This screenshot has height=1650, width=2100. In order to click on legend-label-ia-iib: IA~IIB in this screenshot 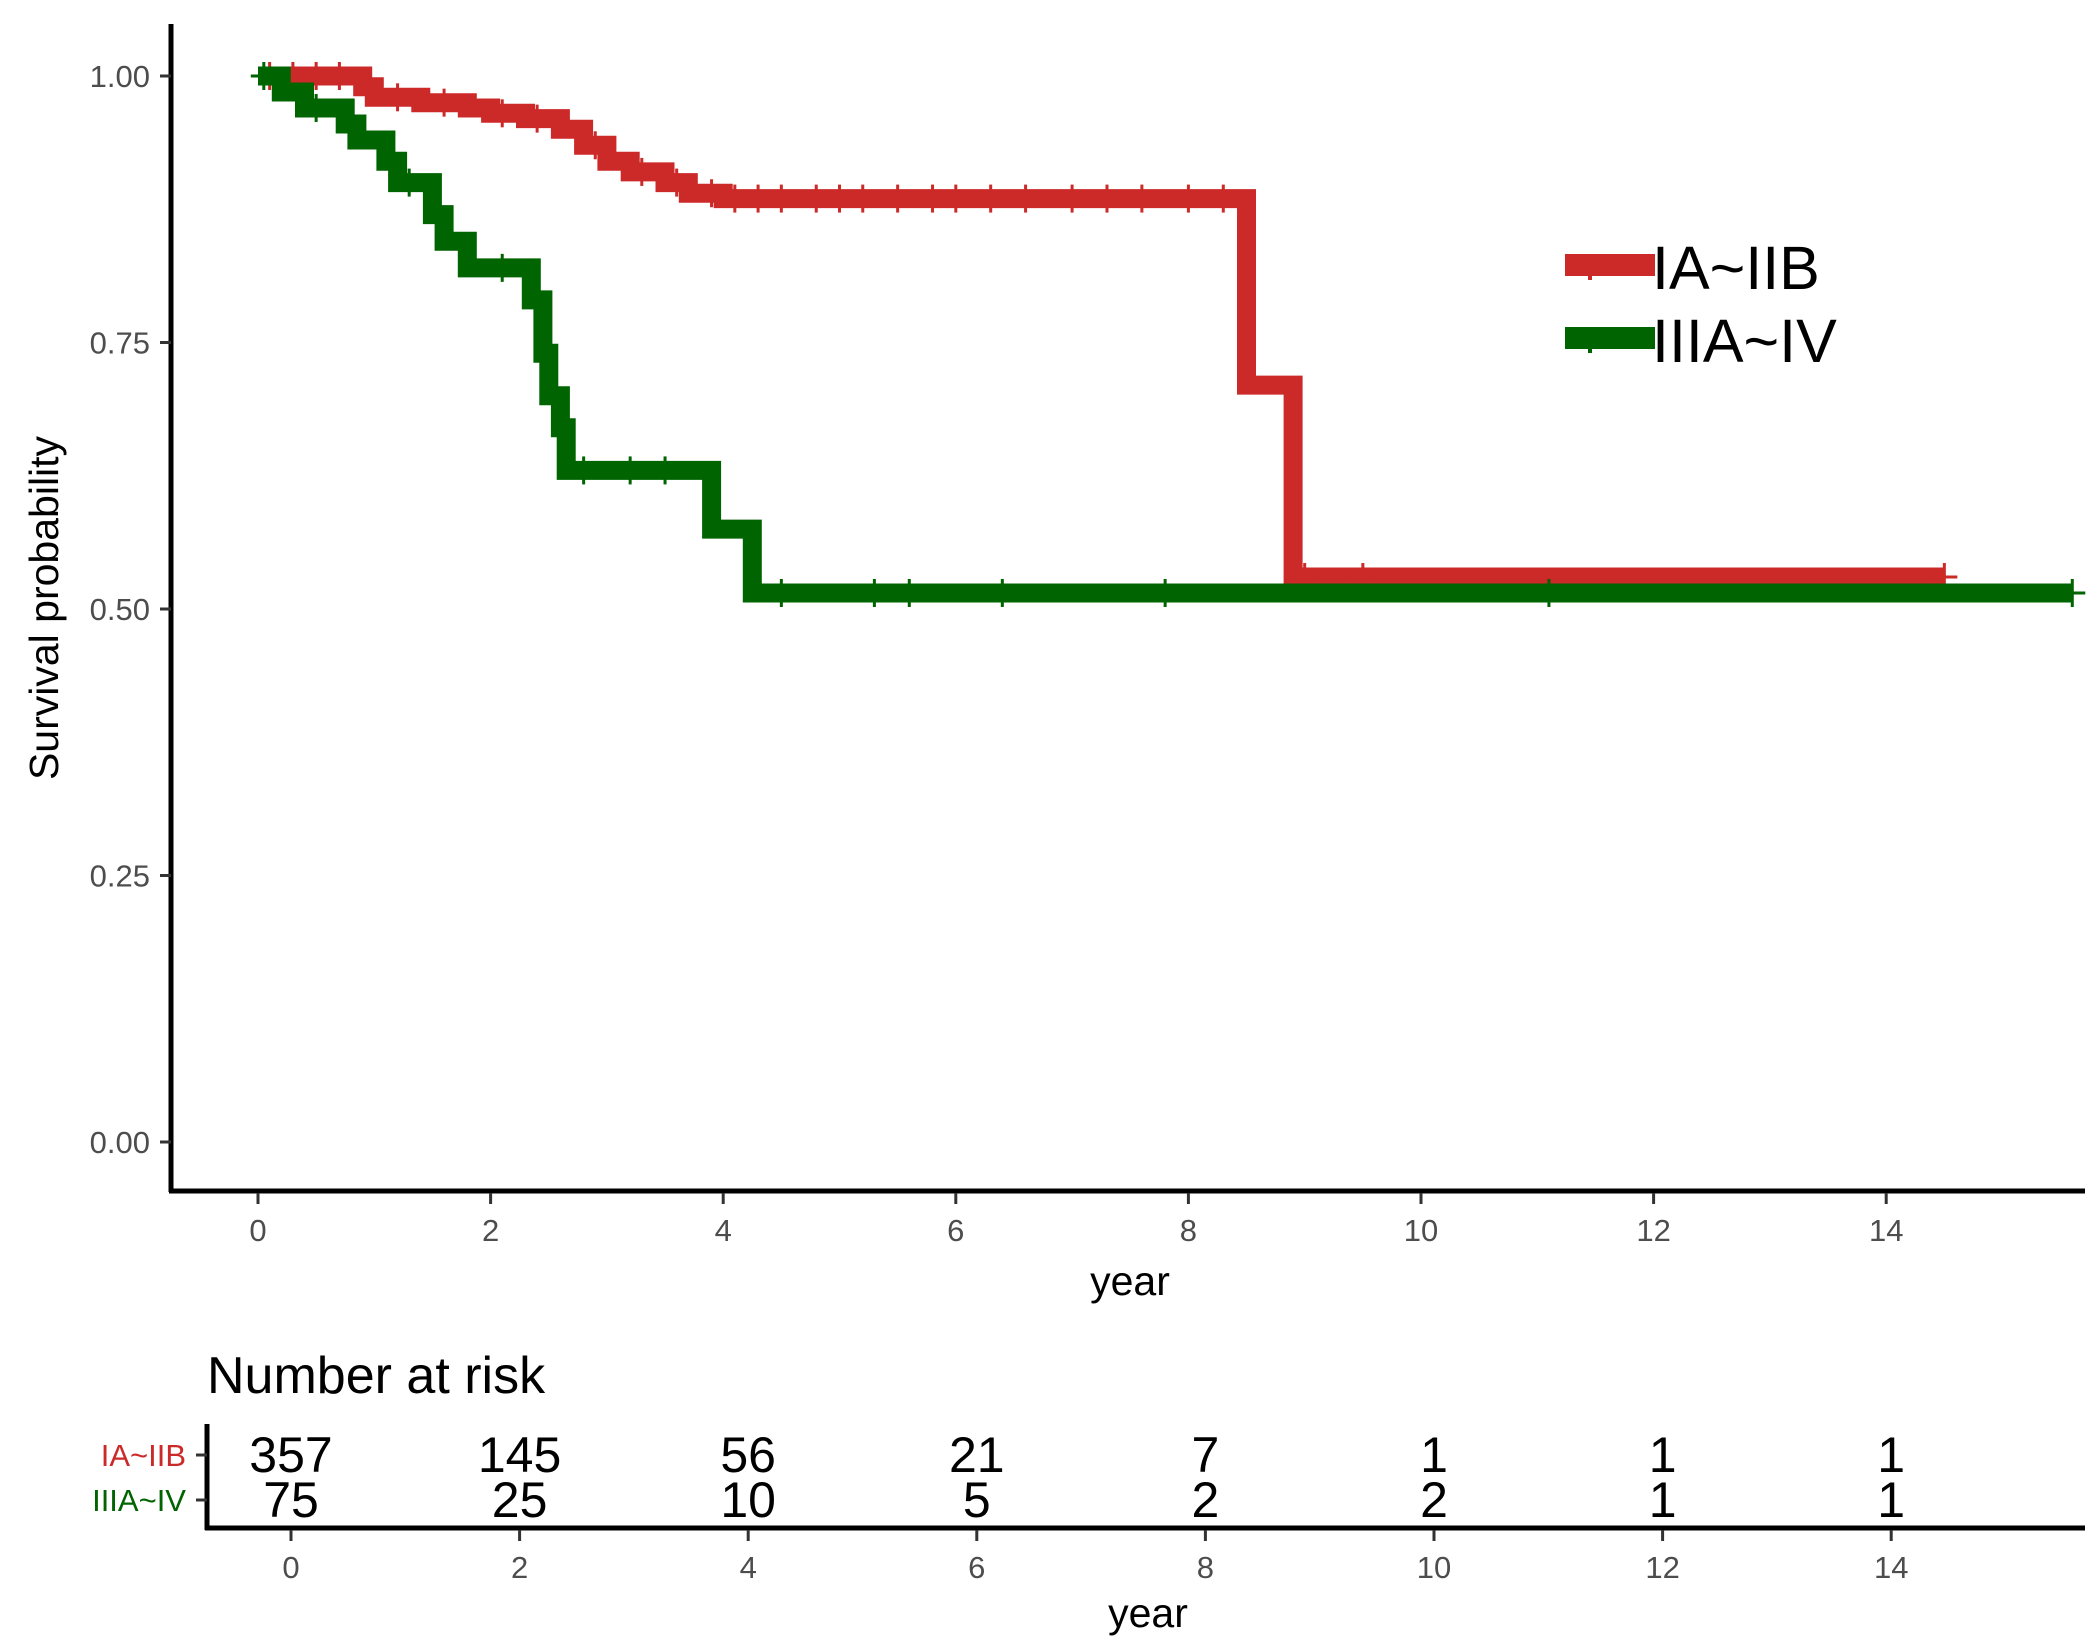, I will do `click(1736, 268)`.